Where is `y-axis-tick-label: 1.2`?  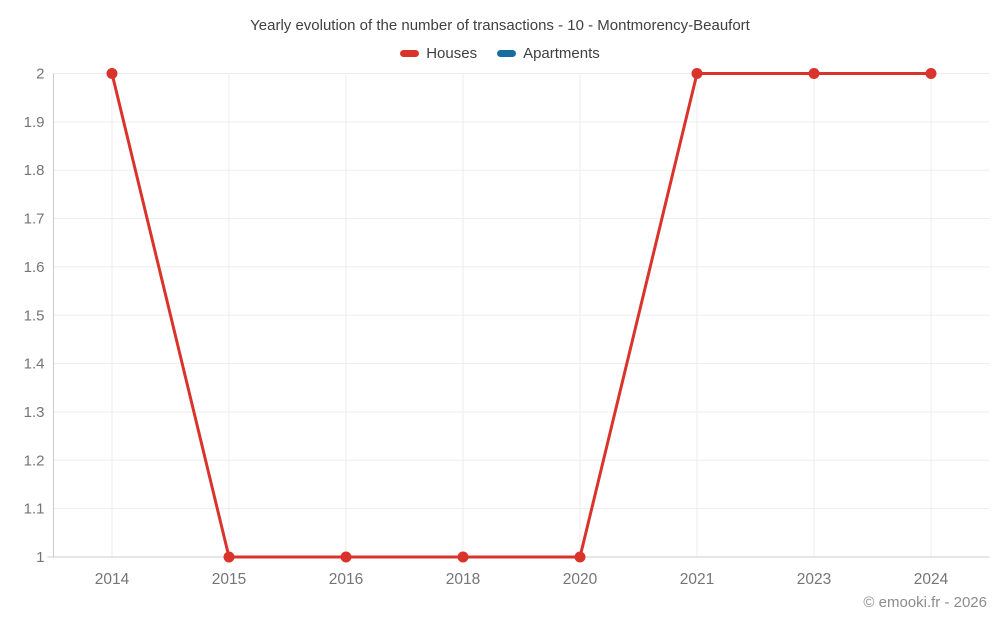 y-axis-tick-label: 1.2 is located at coordinates (34, 460).